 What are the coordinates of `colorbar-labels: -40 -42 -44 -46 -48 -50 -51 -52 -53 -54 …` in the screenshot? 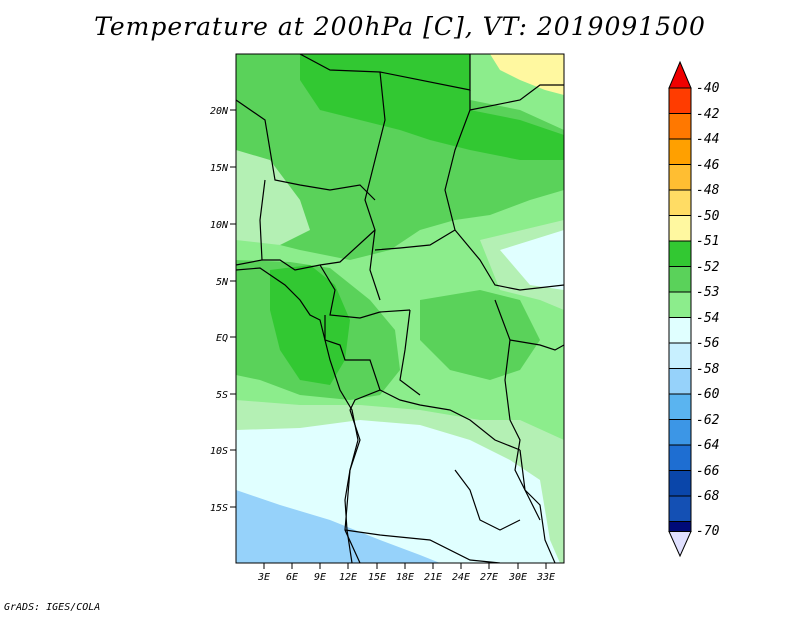 It's located at (708, 310).